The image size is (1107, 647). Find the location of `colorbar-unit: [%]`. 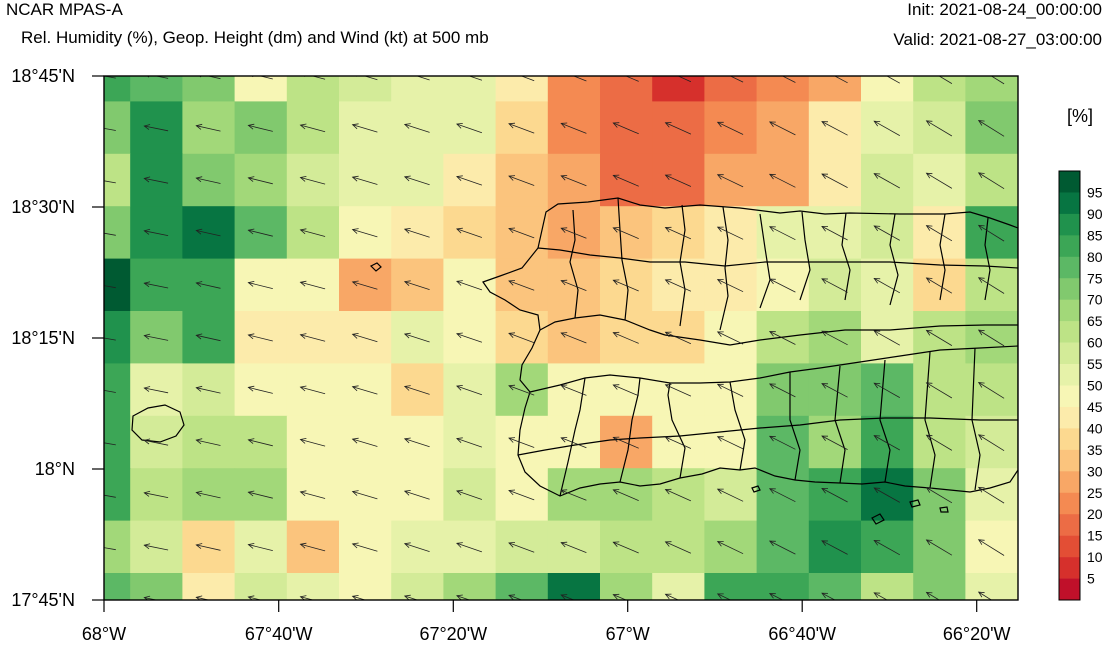

colorbar-unit: [%] is located at coordinates (1080, 116).